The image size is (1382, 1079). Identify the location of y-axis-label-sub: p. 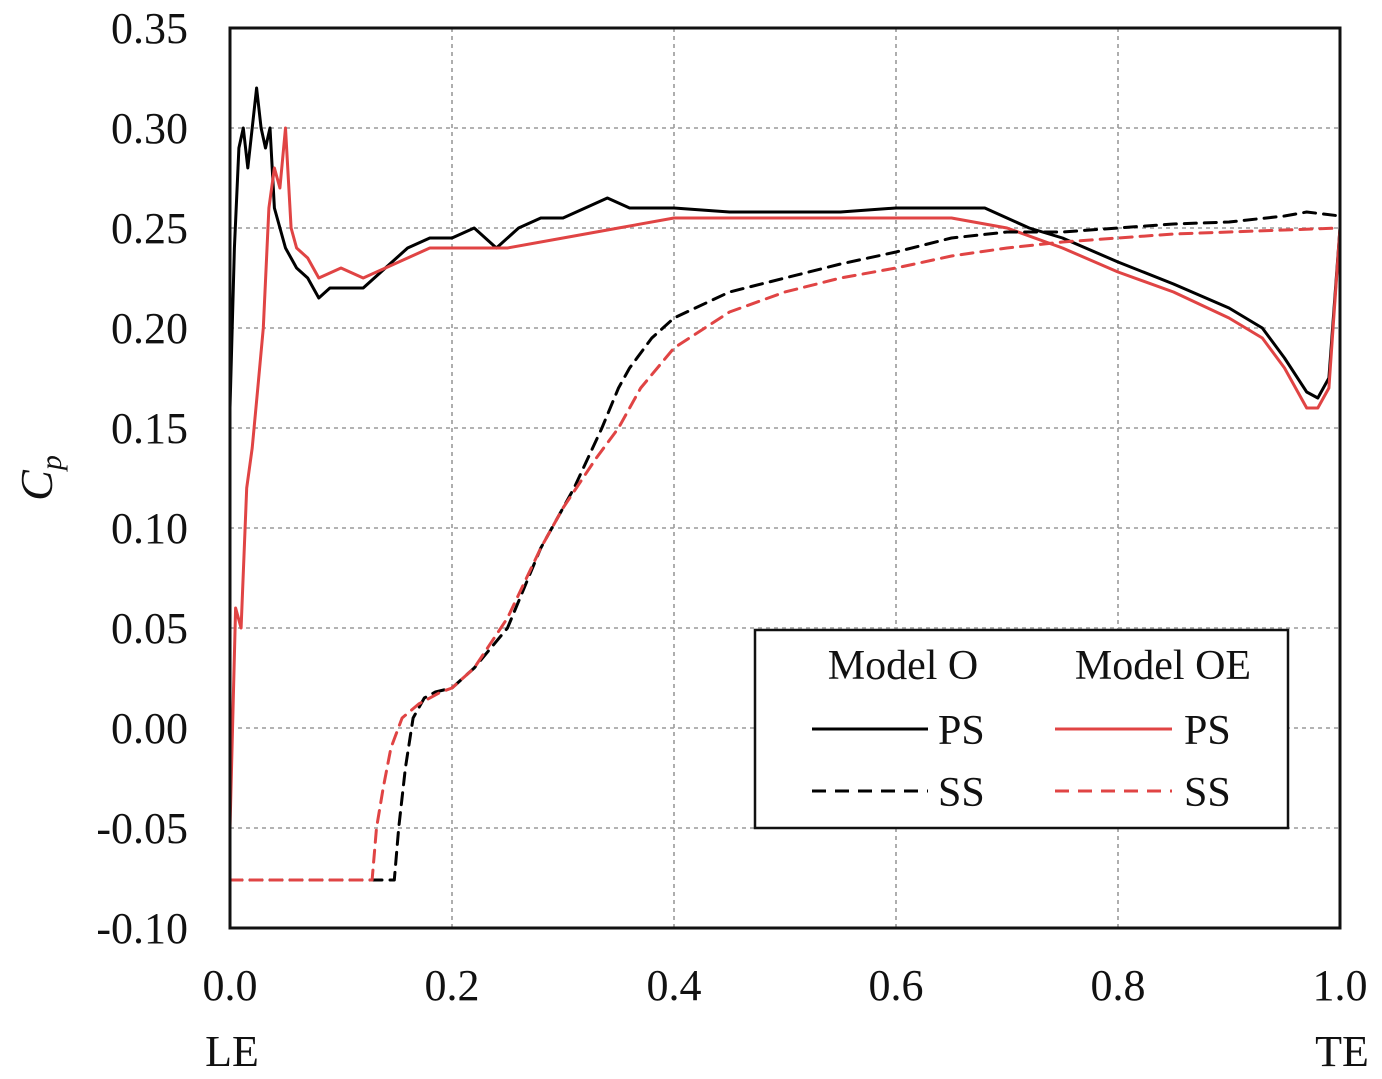
(51, 463).